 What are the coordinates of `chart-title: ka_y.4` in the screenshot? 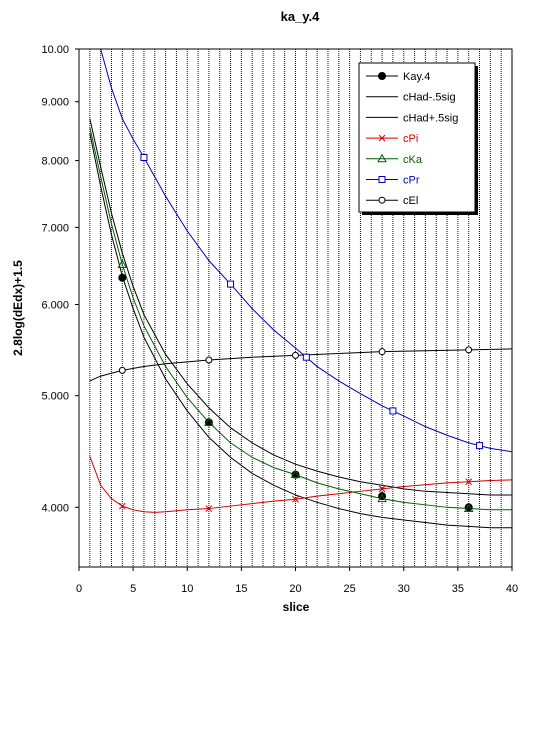 It's located at (301, 16).